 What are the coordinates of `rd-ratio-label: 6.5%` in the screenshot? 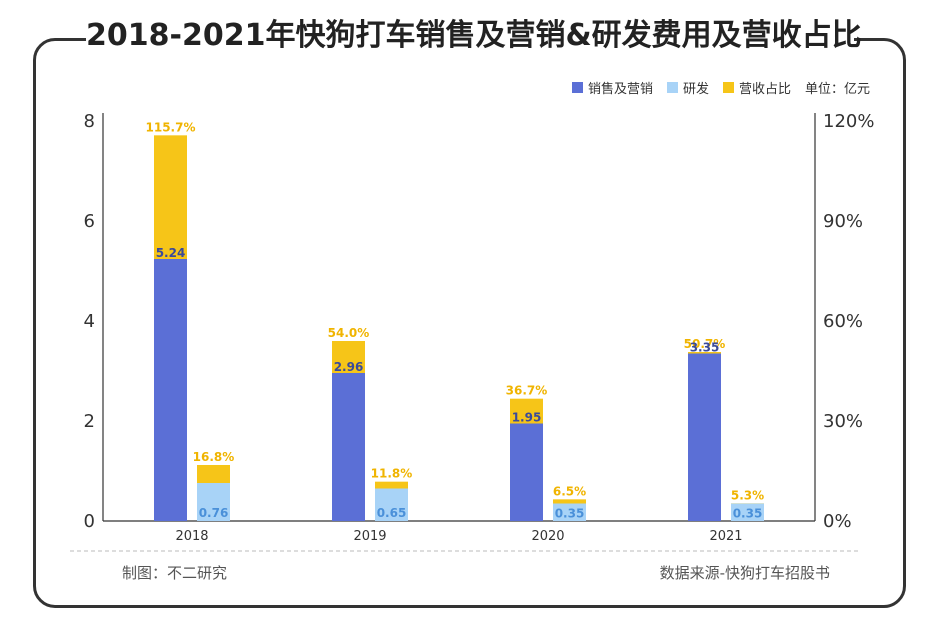 It's located at (569, 491).